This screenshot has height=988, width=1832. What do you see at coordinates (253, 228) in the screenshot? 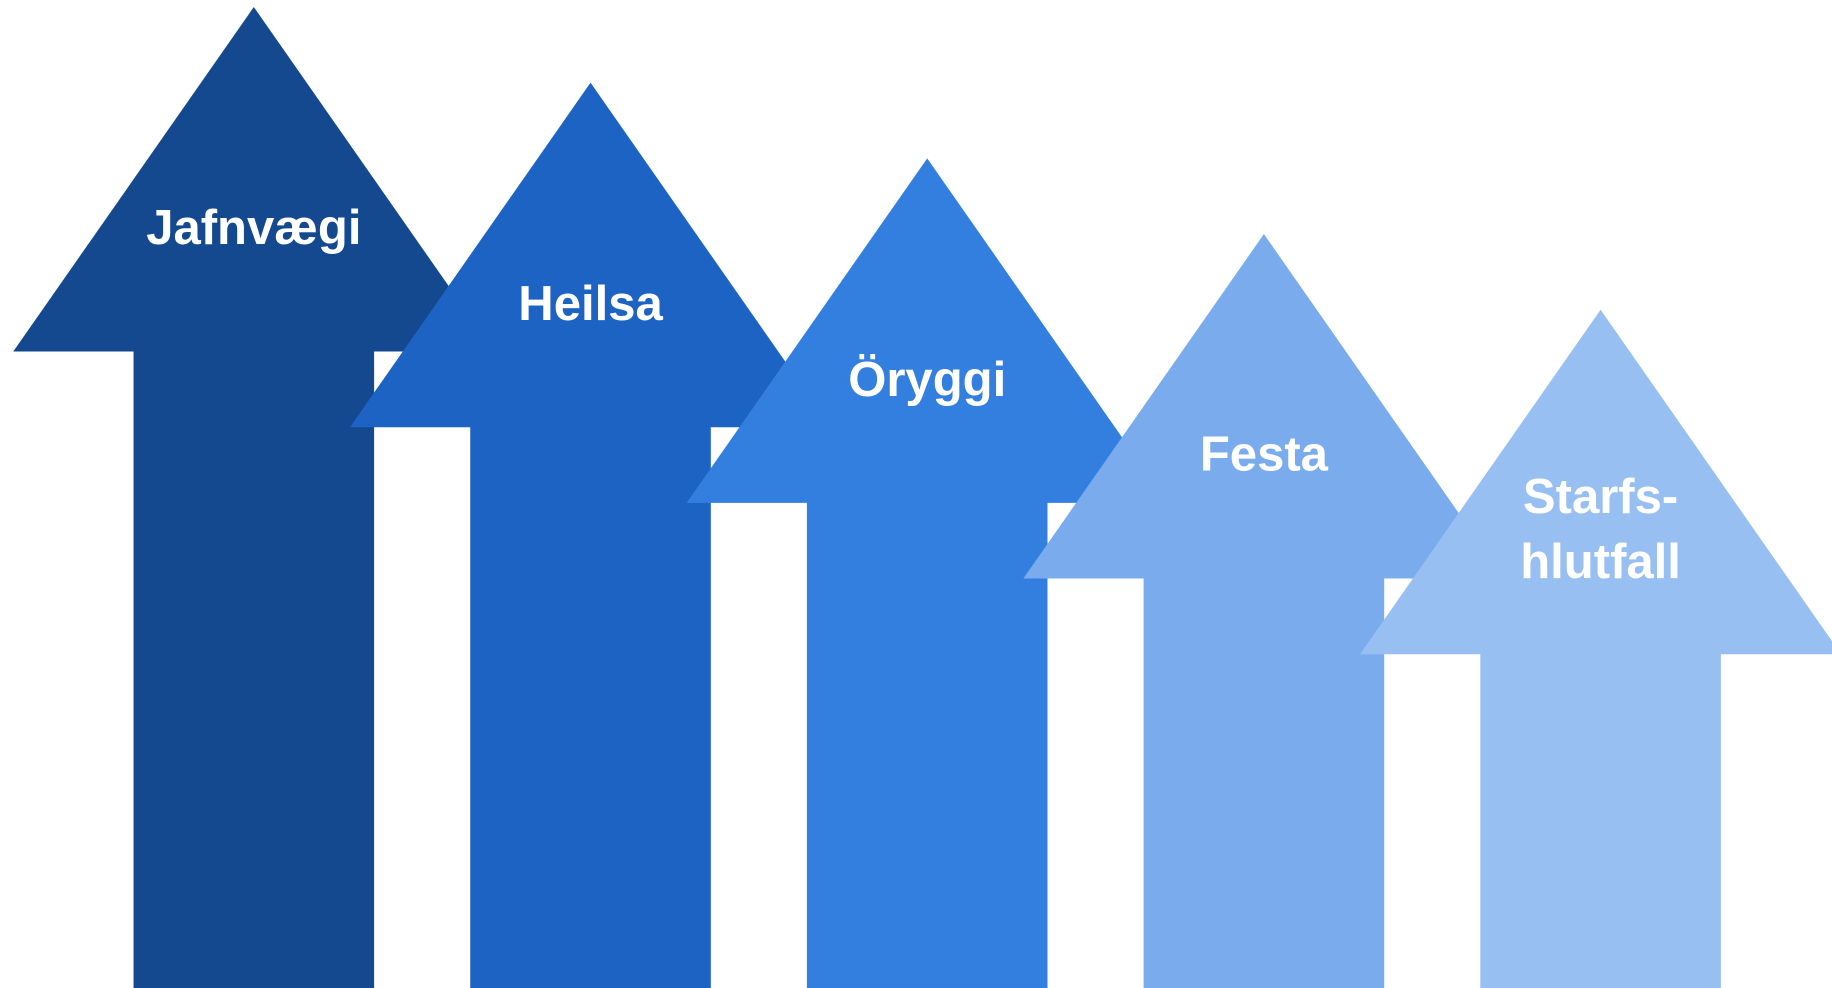
I see `arrow-label: Jafnvægi` at bounding box center [253, 228].